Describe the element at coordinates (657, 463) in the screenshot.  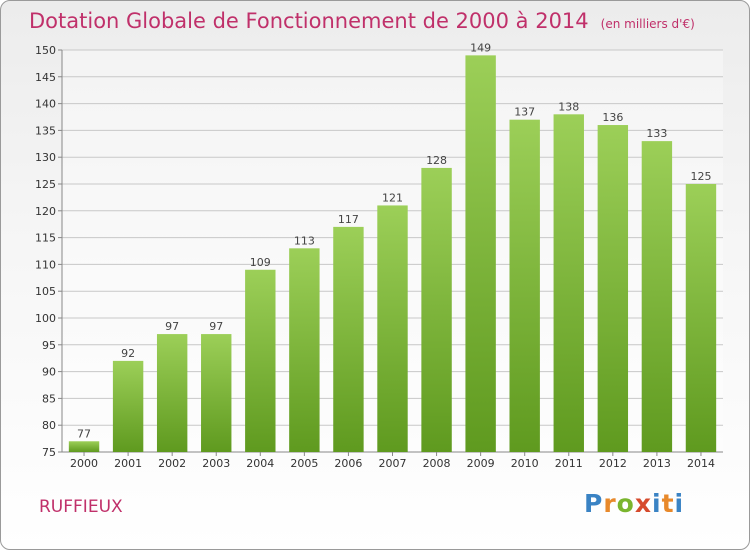
I see `x-tick-label: 2013` at that location.